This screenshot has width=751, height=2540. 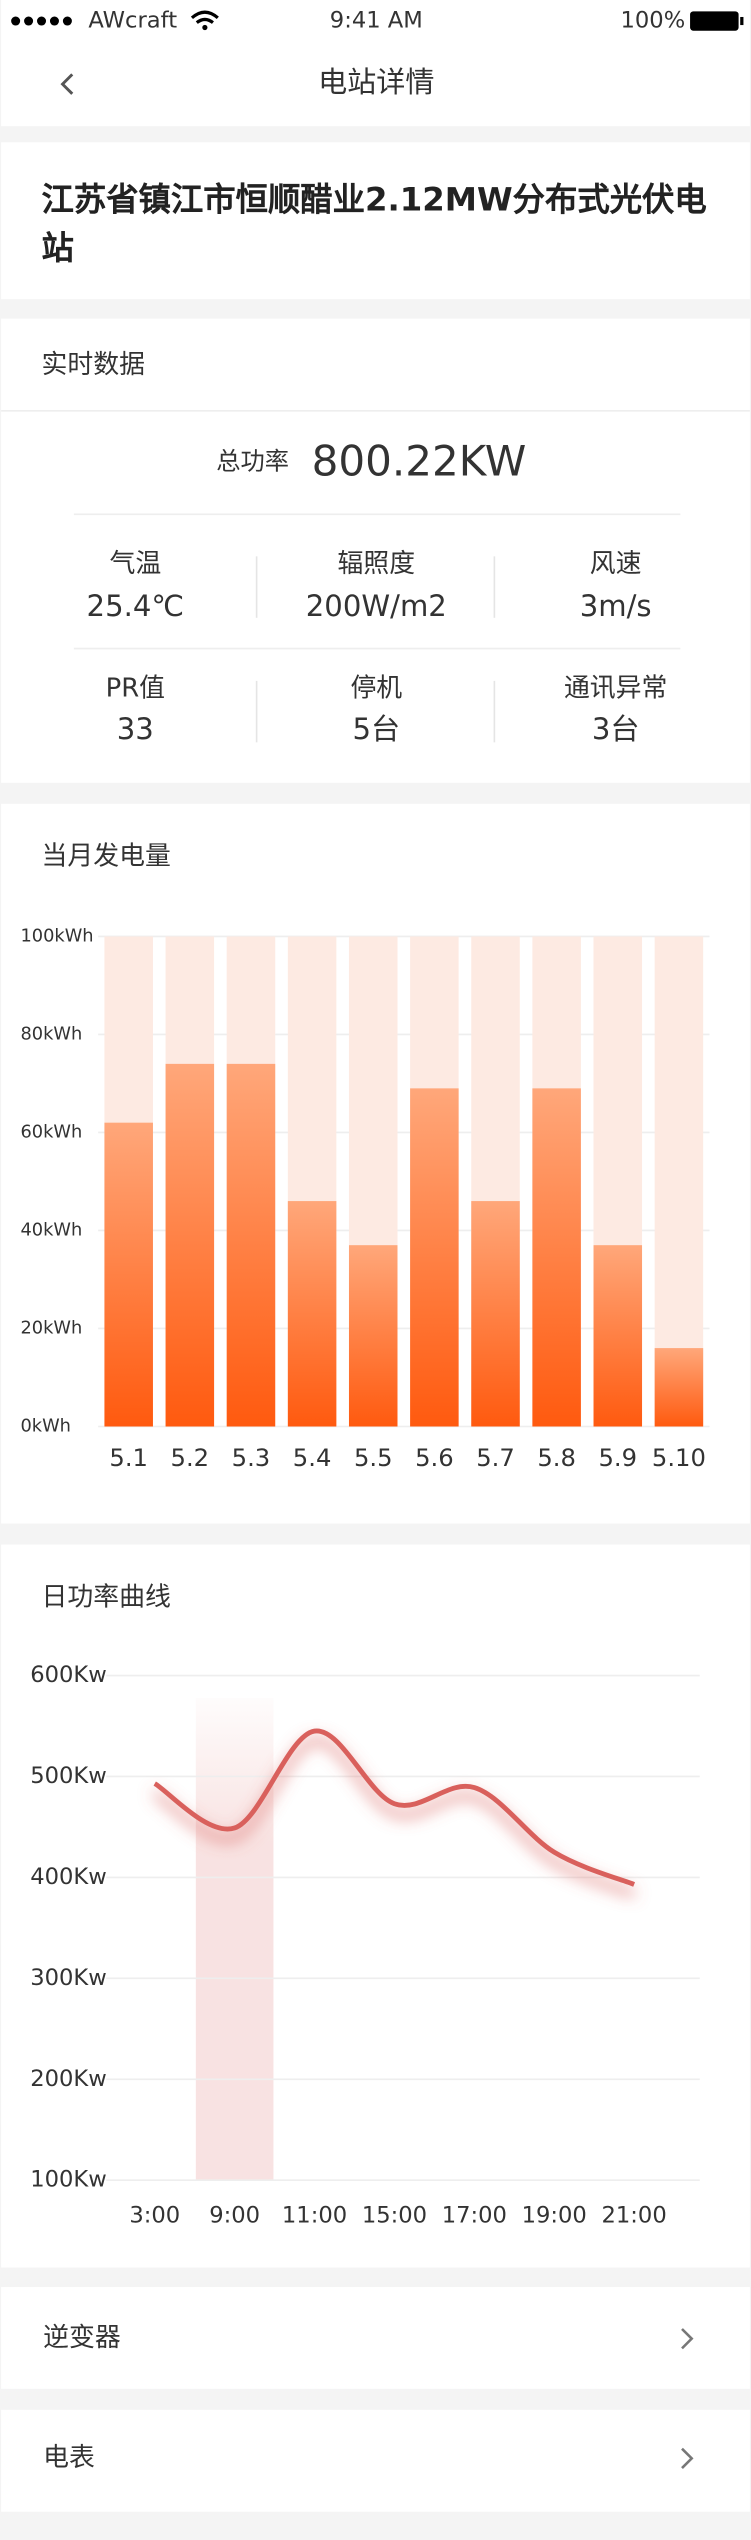 I want to click on total-value: 800.22KW, so click(x=419, y=461).